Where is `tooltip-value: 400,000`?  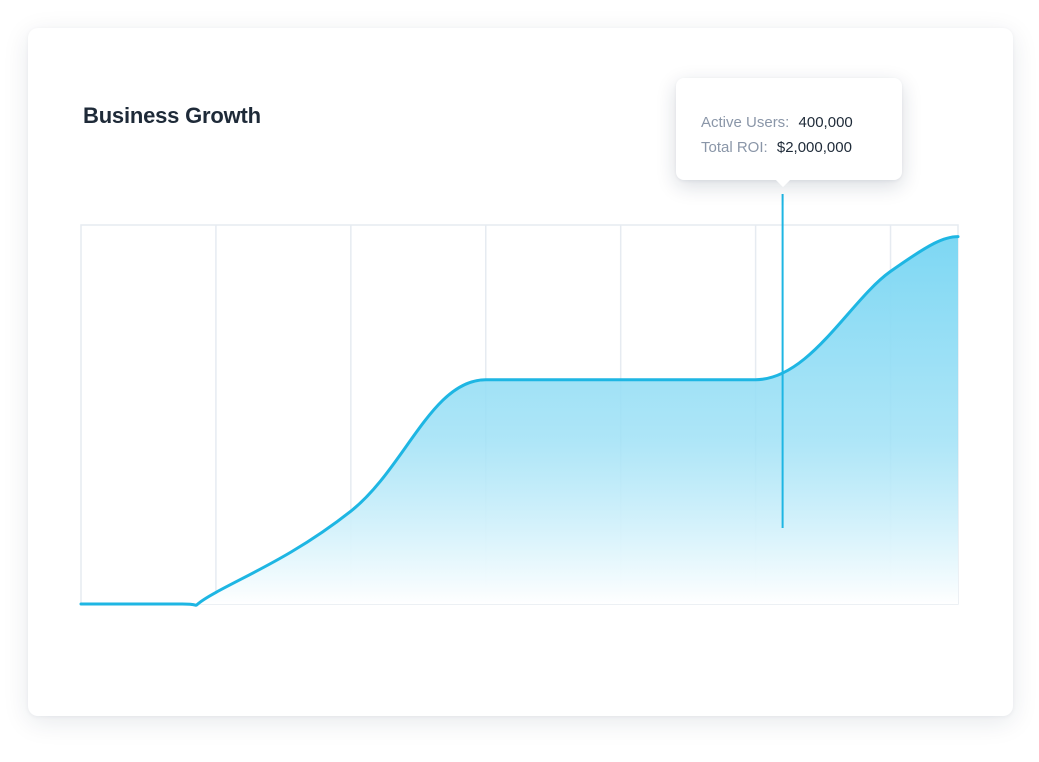 tooltip-value: 400,000 is located at coordinates (825, 122).